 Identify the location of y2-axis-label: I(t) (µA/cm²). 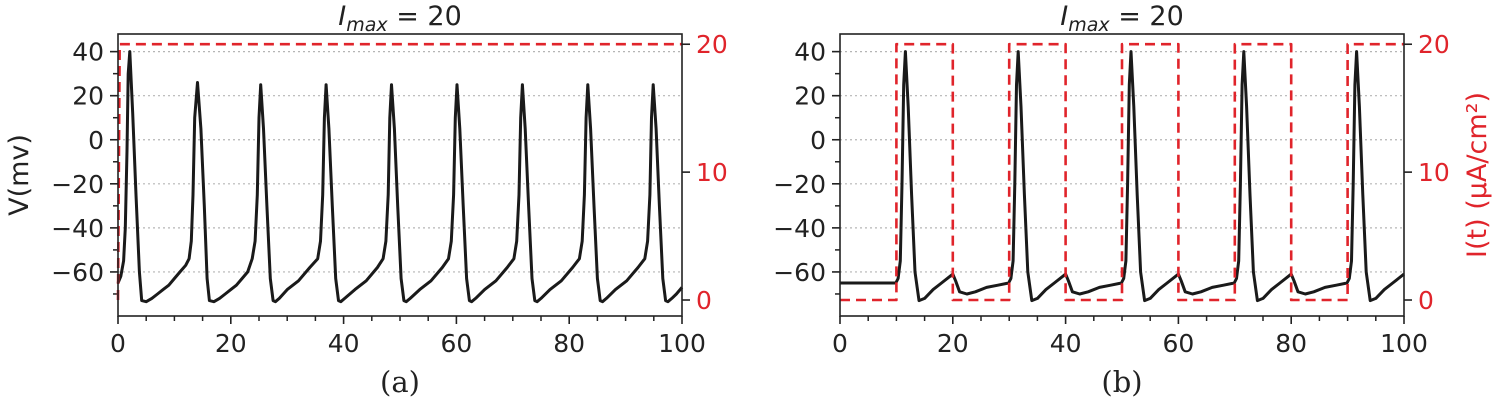
(1477, 175).